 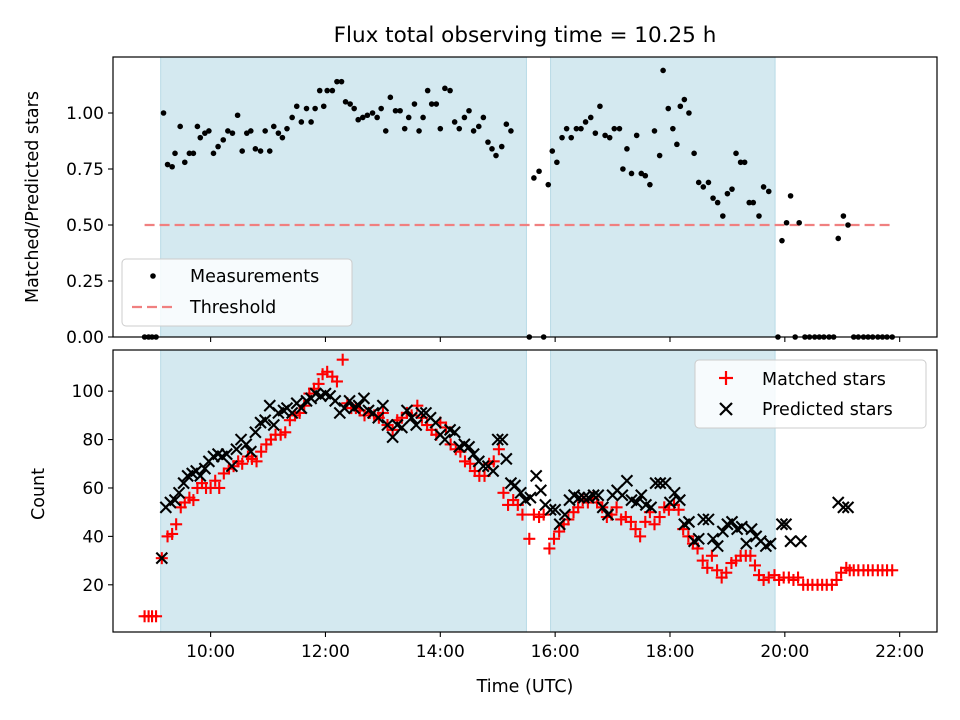 I want to click on y-tick-label: 40, so click(x=93, y=537).